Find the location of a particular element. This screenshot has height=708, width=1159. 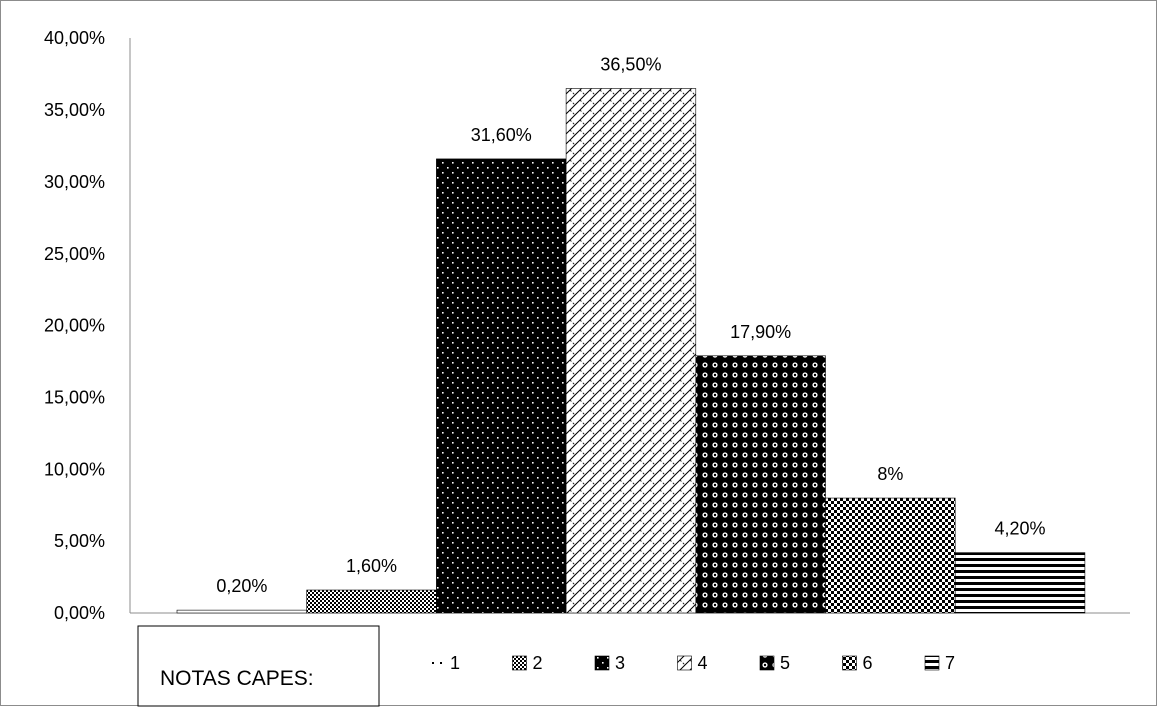

legend-label-1: 1 is located at coordinates (455, 663).